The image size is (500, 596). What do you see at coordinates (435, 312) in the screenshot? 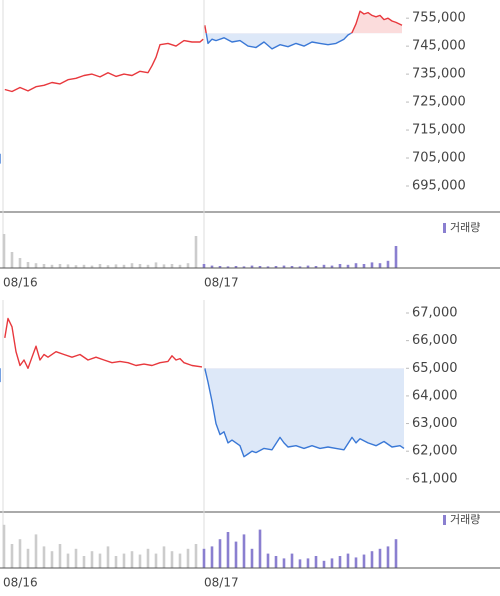
I see `y-tick-label: 67,000` at bounding box center [435, 312].